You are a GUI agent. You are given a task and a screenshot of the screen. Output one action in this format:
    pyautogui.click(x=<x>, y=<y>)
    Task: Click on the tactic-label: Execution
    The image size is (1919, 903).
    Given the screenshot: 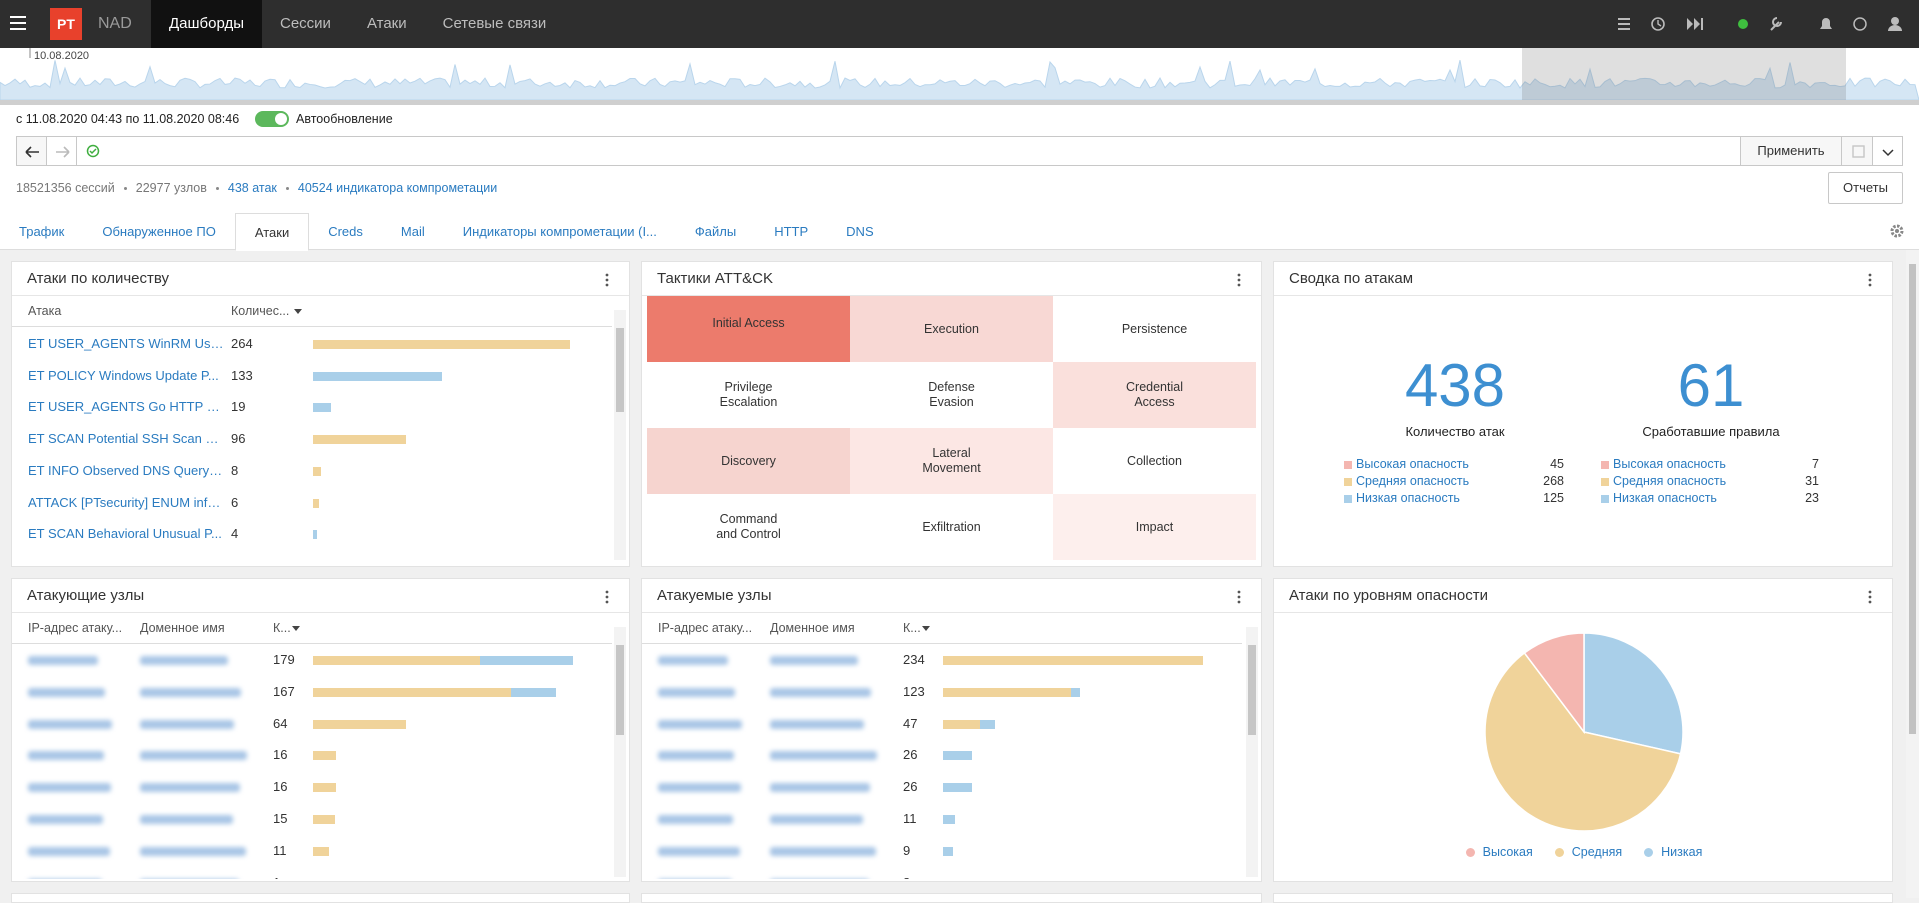 What is the action you would take?
    pyautogui.click(x=951, y=329)
    